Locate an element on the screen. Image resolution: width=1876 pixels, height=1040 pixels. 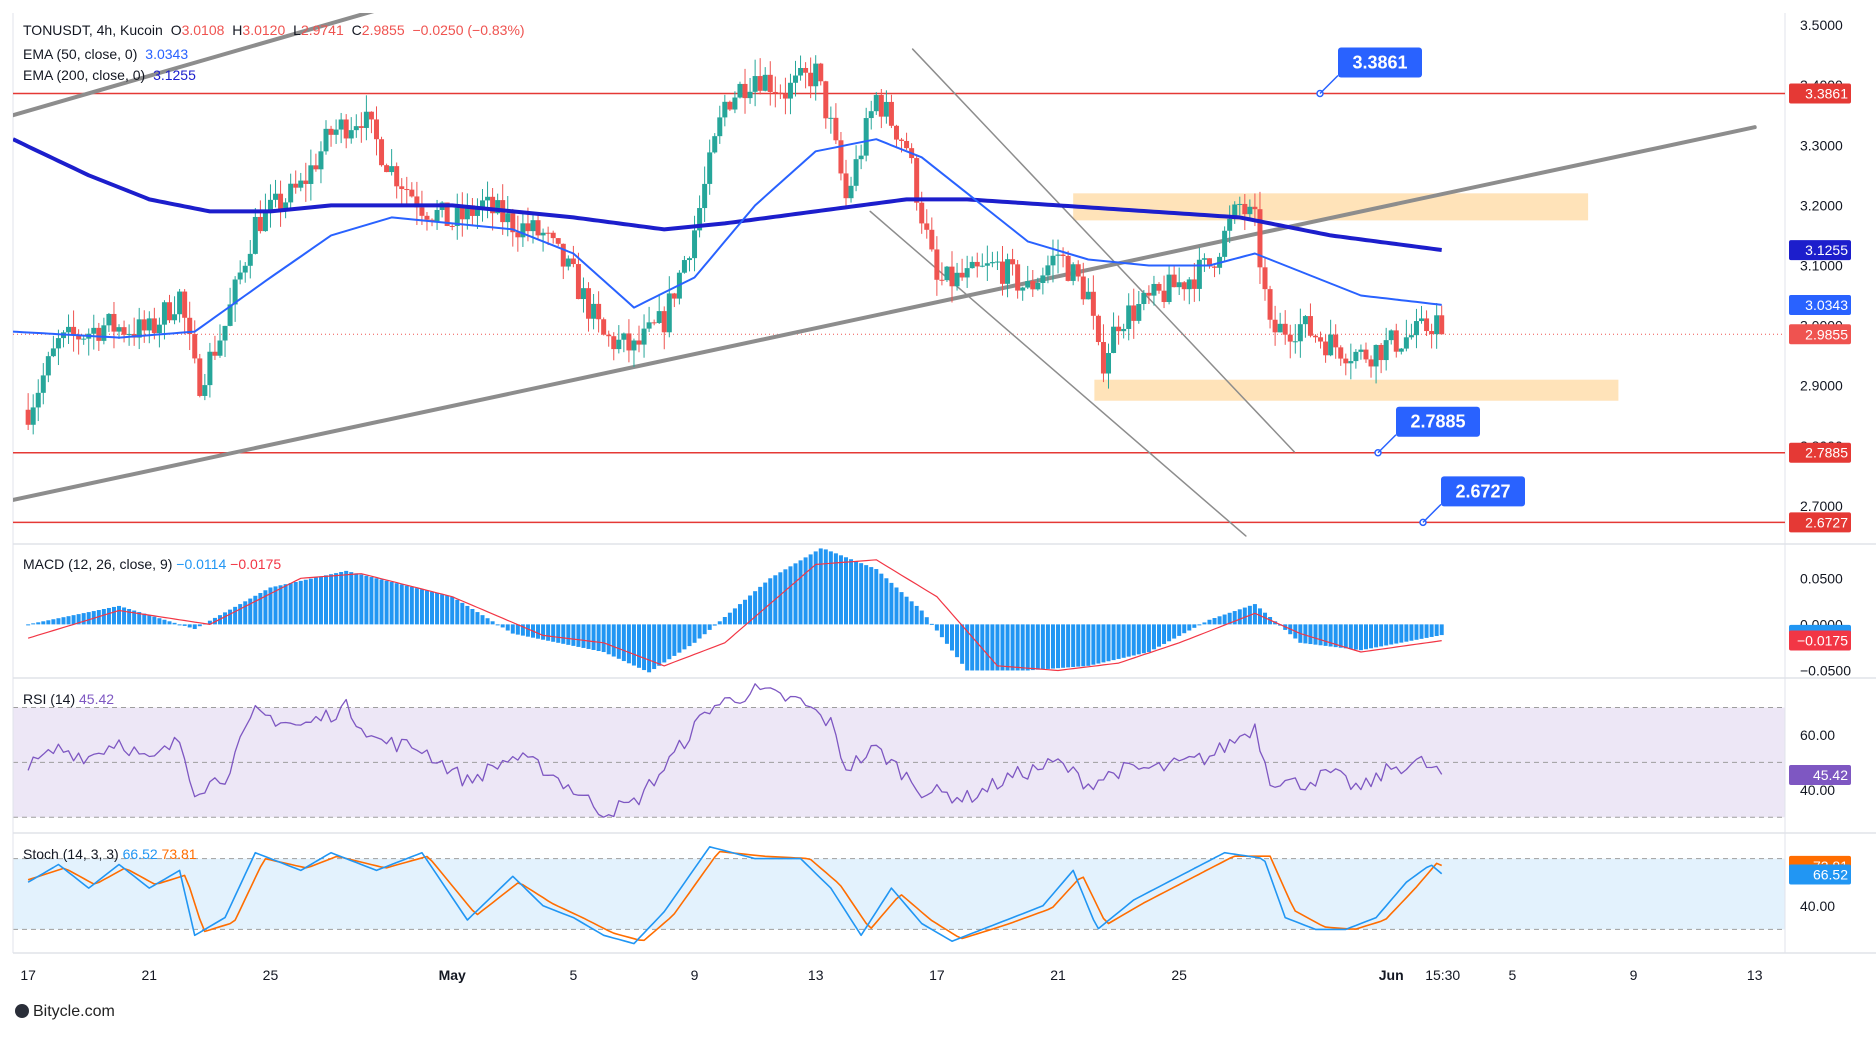
callout-leader is located at coordinates (1329, 84).